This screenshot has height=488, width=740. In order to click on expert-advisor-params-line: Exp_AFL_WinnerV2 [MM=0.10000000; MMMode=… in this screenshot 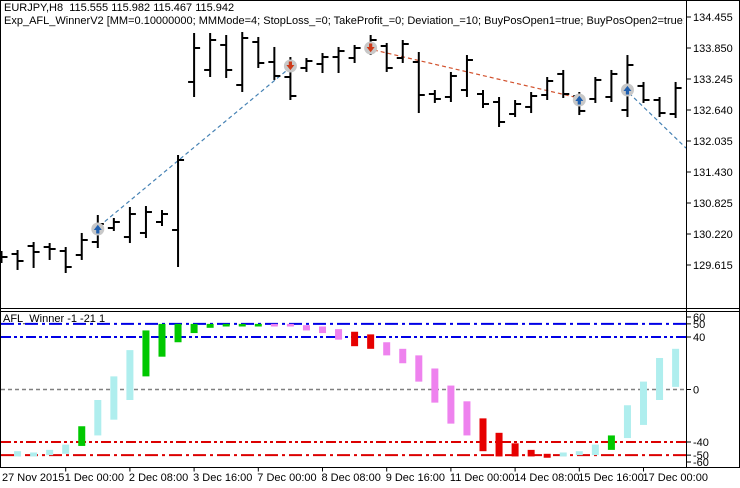, I will do `click(344, 21)`.